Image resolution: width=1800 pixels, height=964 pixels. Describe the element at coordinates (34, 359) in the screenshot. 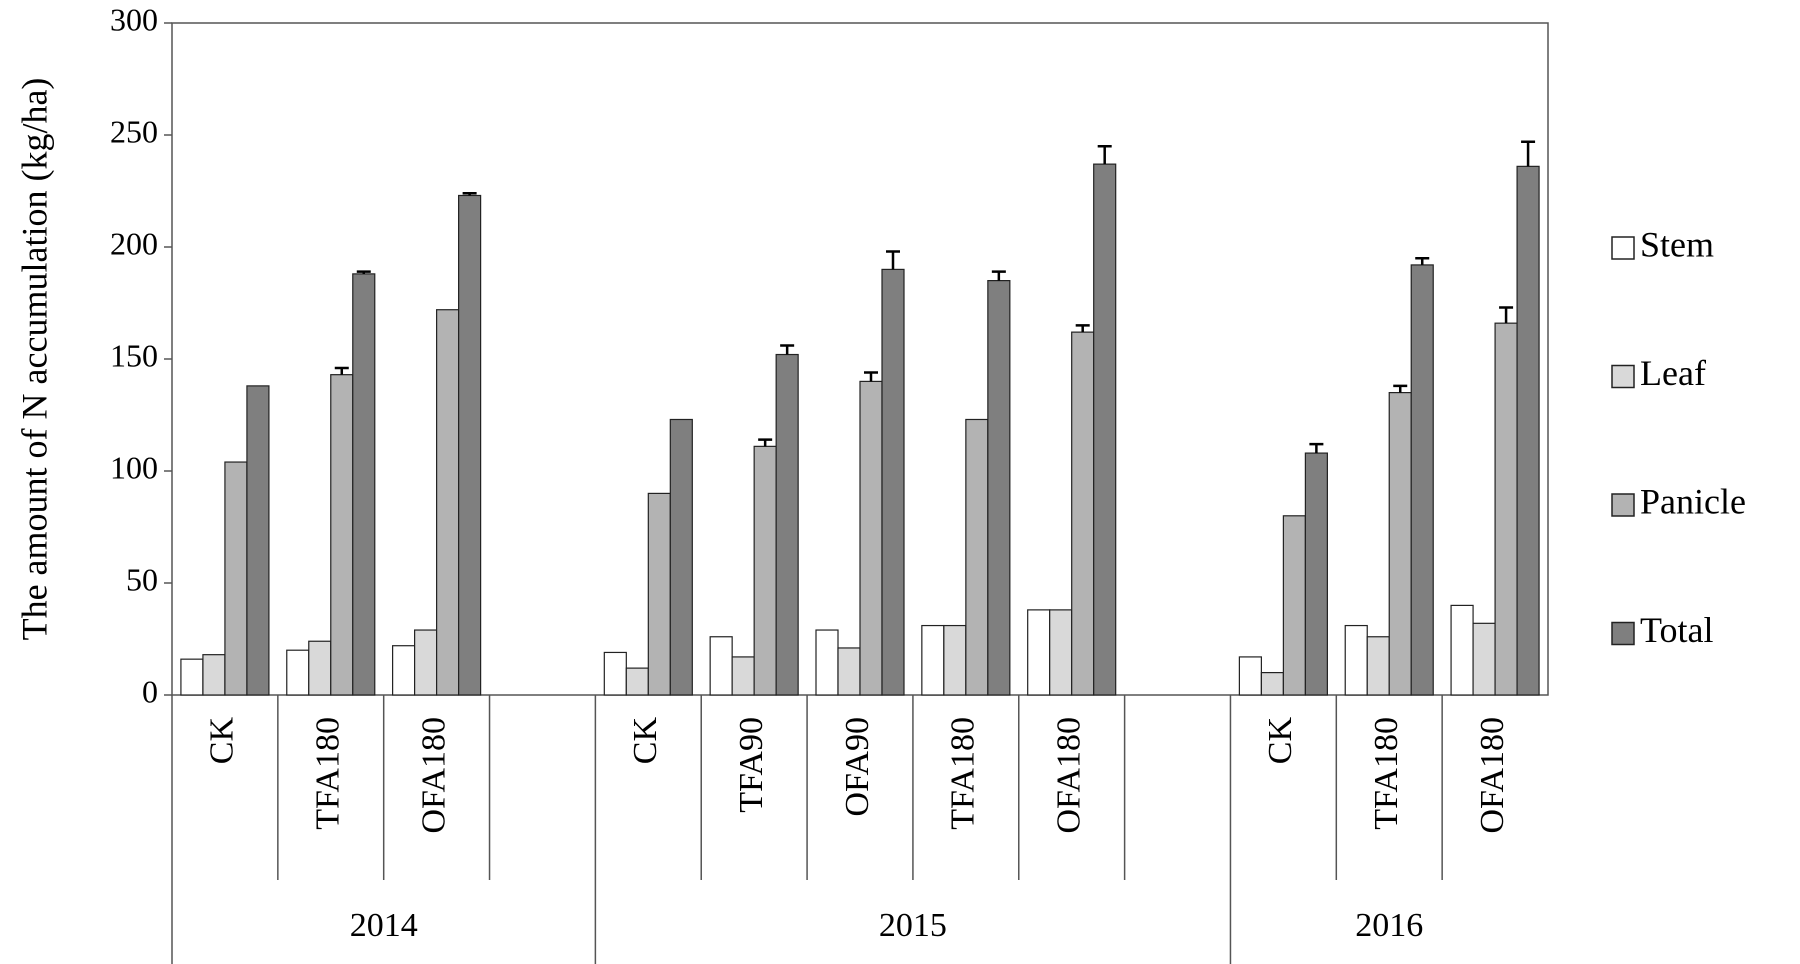

I see `y-axis-label: The amount of N accumulation (kg/ha)` at that location.